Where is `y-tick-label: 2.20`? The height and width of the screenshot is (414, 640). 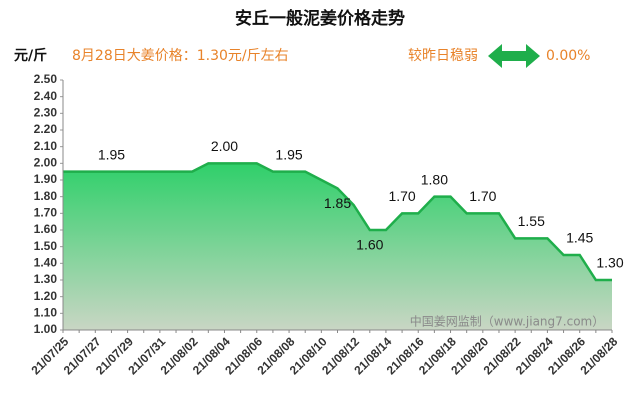 y-tick-label: 2.20 is located at coordinates (46, 129).